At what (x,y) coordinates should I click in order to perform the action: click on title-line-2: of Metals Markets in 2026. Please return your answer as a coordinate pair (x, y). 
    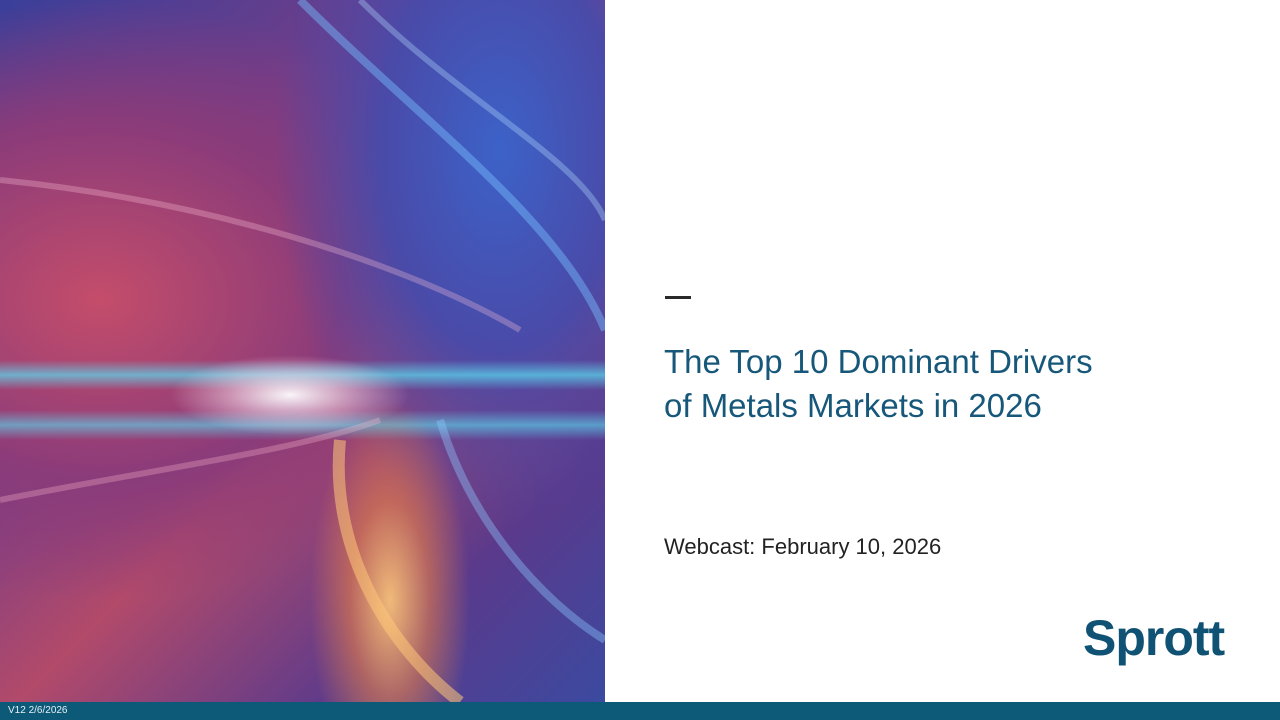
    Looking at the image, I should click on (853, 405).